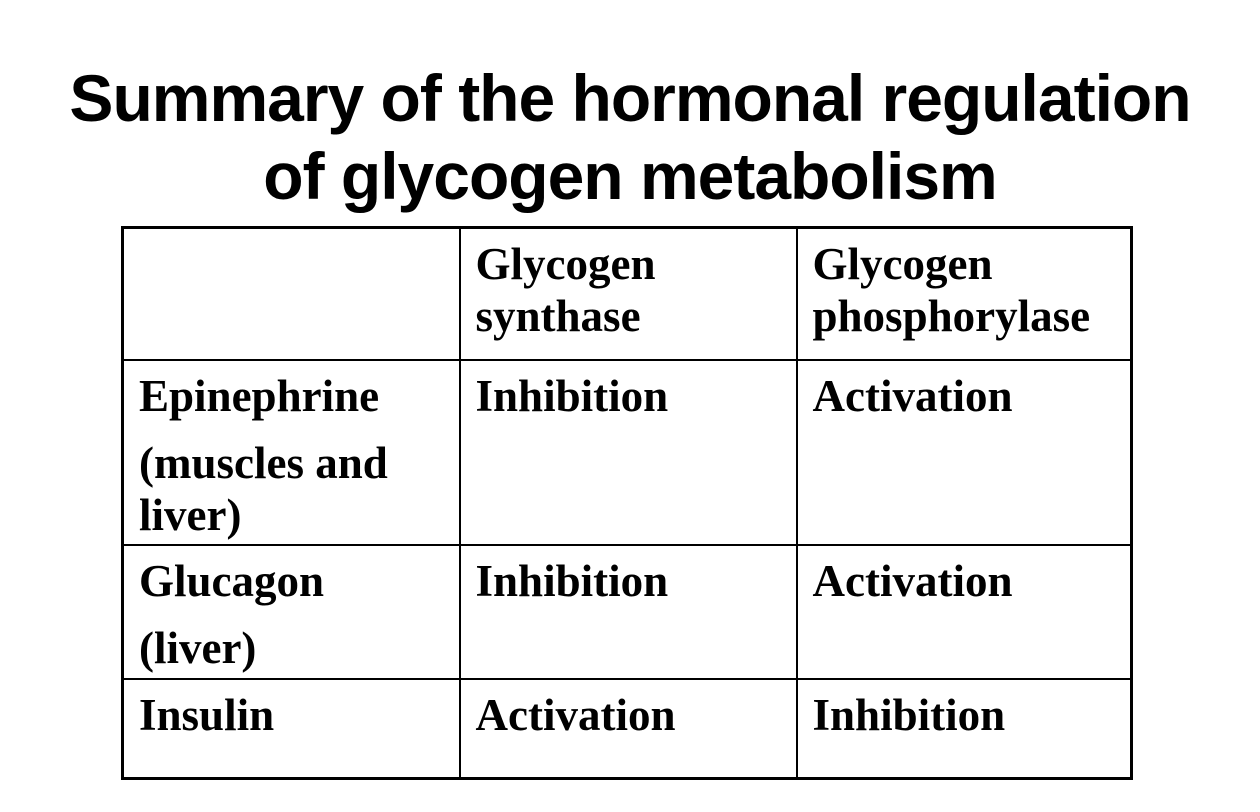 The height and width of the screenshot is (812, 1260). Describe the element at coordinates (198, 647) in the screenshot. I see `hormone-location: (liver)` at that location.